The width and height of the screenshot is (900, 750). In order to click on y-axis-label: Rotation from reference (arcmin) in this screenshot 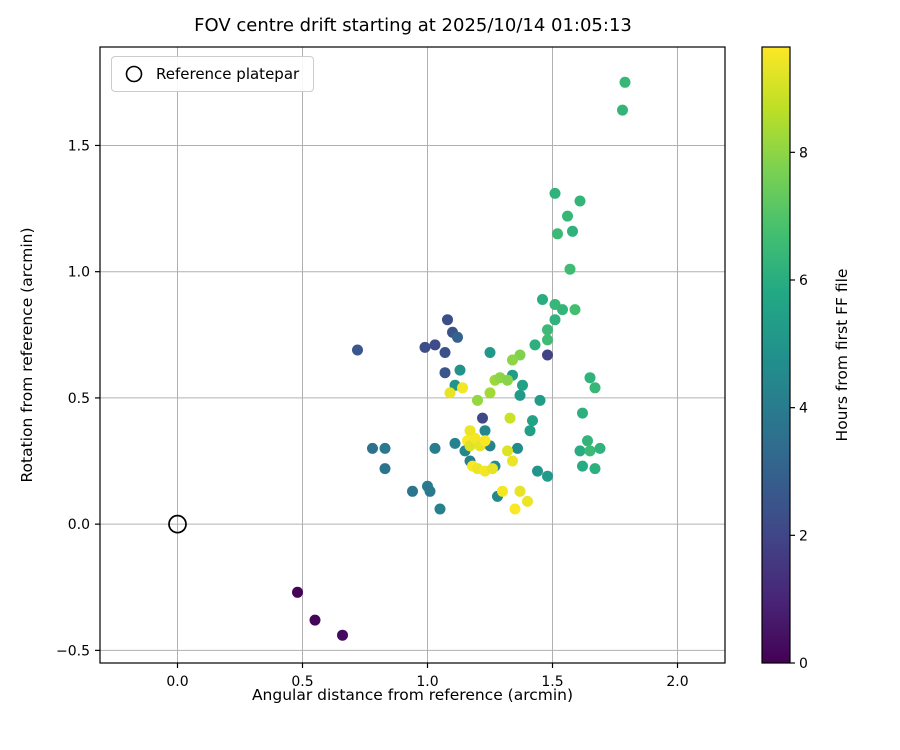, I will do `click(27, 355)`.